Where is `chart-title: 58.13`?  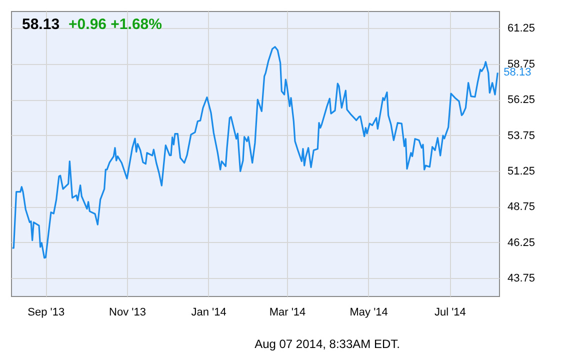 chart-title: 58.13 is located at coordinates (41, 24).